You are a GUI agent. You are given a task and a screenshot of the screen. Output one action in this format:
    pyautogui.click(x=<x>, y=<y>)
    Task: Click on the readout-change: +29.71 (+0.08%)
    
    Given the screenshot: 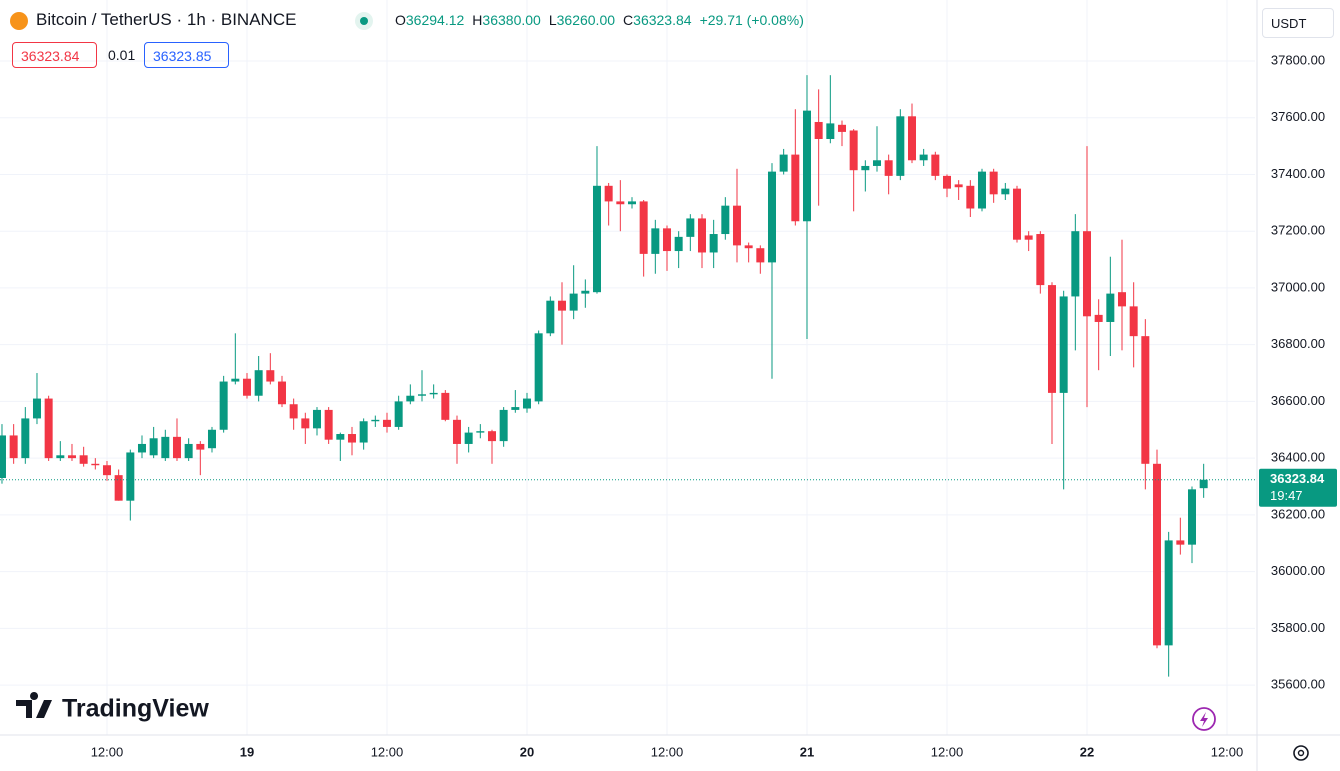 What is the action you would take?
    pyautogui.click(x=751, y=20)
    